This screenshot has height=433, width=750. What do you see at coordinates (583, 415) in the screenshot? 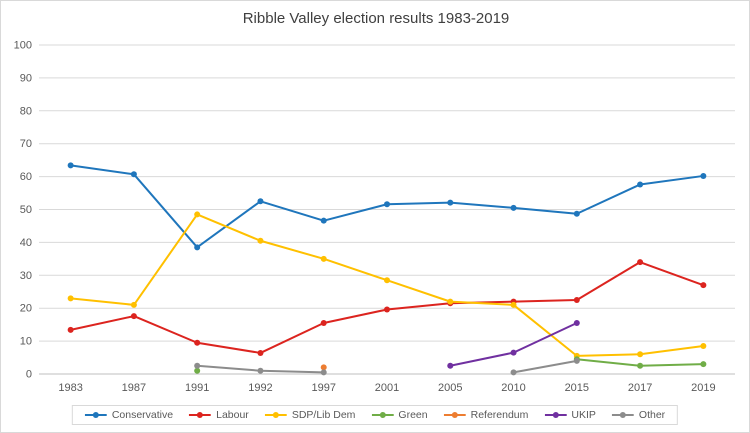
I see `legend-label: UKIP` at bounding box center [583, 415].